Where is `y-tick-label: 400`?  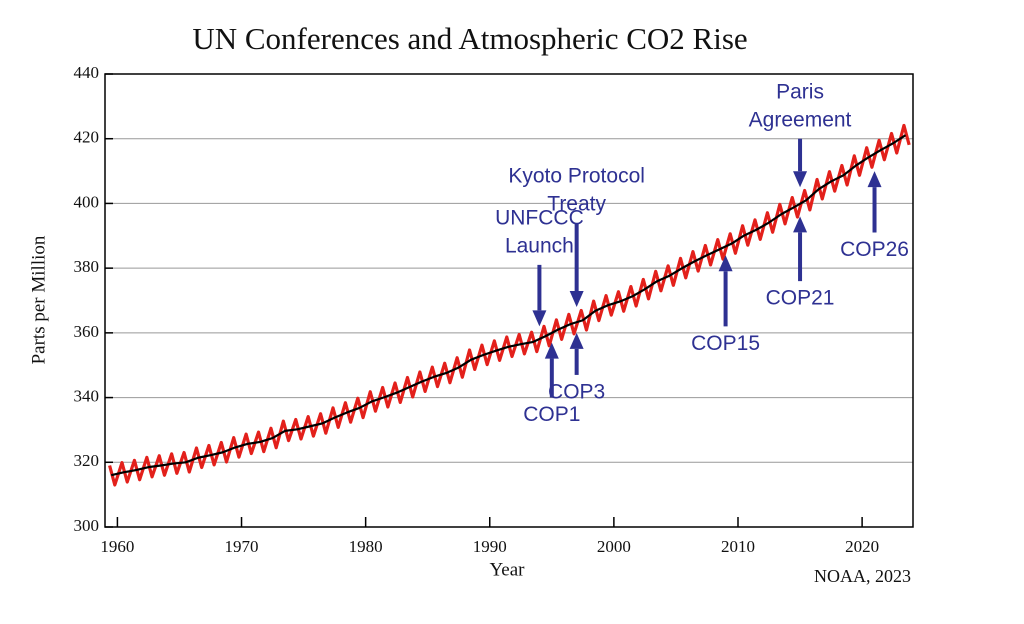 y-tick-label: 400 is located at coordinates (87, 201).